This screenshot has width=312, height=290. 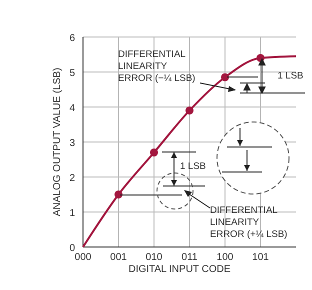 I want to click on y-tick-label: 5, so click(x=72, y=73).